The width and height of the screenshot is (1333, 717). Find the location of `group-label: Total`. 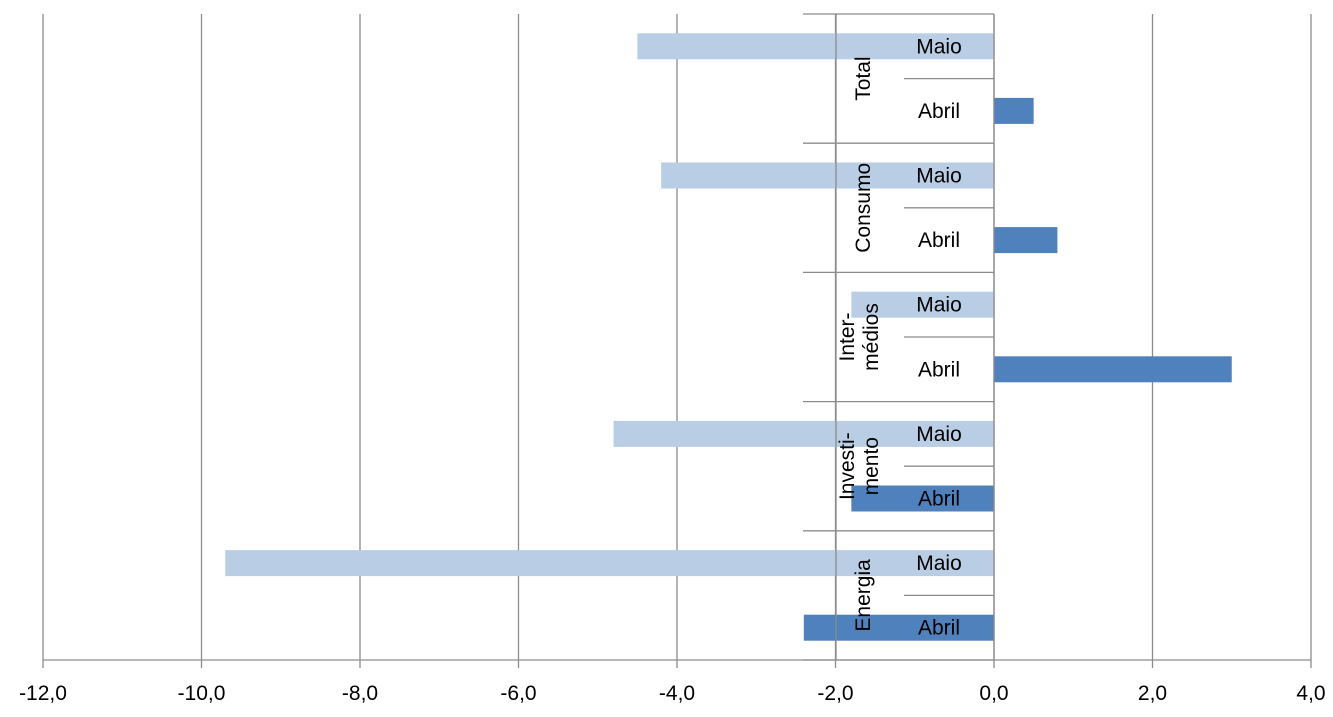

group-label: Total is located at coordinates (863, 78).